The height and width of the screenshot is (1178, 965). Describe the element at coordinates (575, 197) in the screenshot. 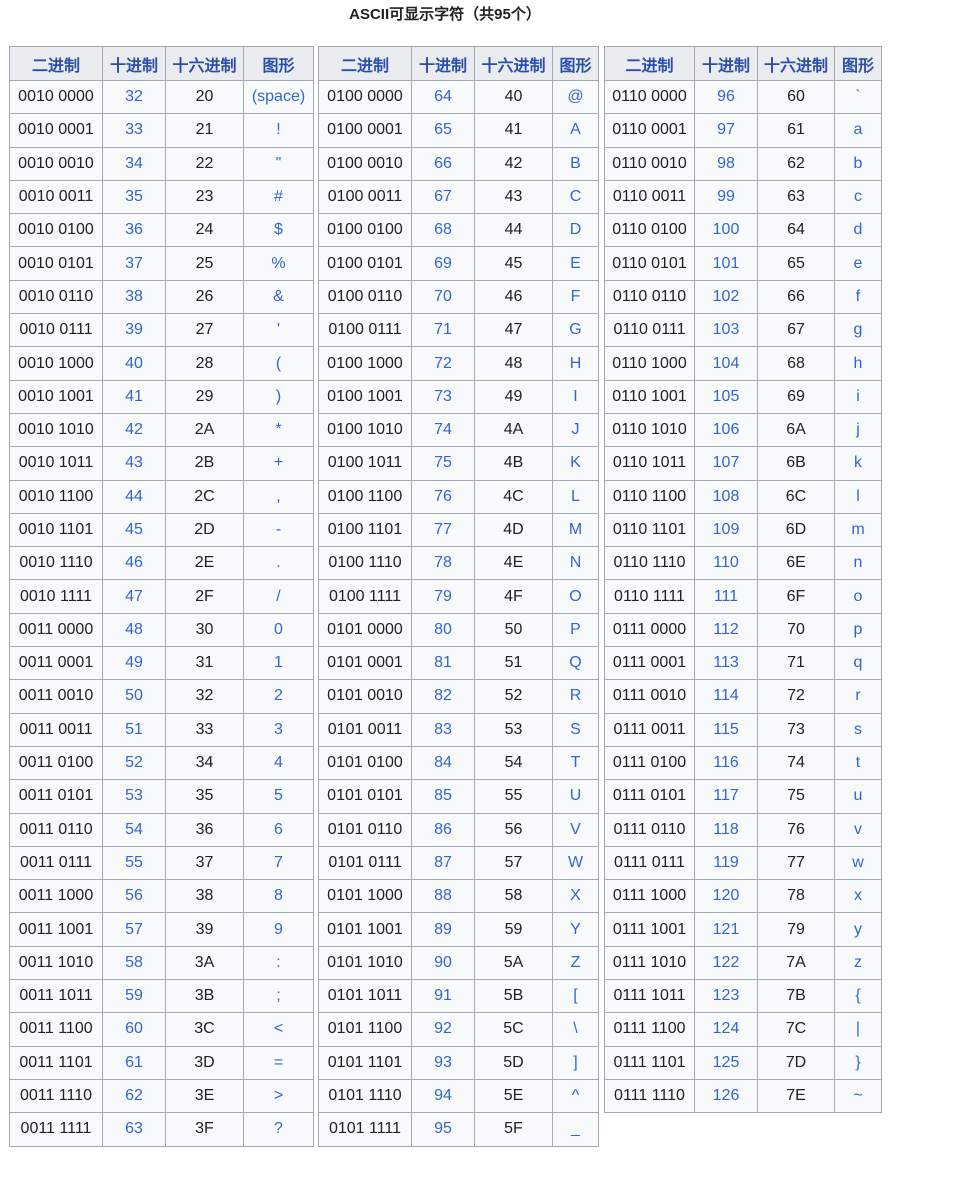

I see `glyph-link: C` at that location.